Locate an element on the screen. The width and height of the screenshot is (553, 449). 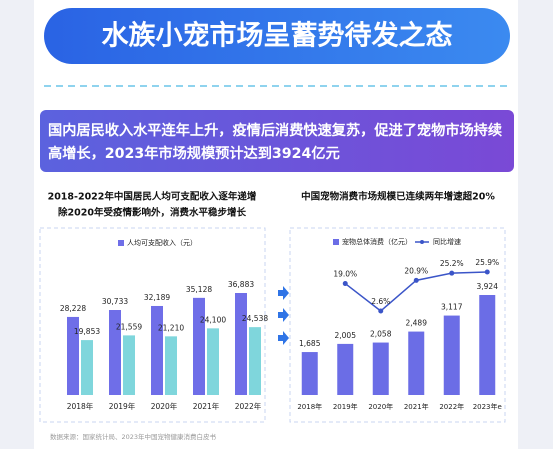
arrows is located at coordinates (283, 315).